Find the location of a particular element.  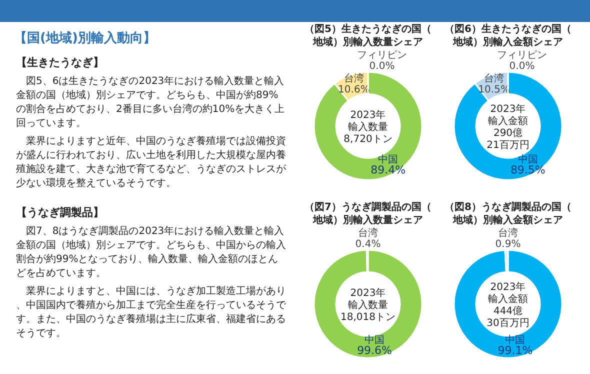

data-label: 99.6% is located at coordinates (374, 350).